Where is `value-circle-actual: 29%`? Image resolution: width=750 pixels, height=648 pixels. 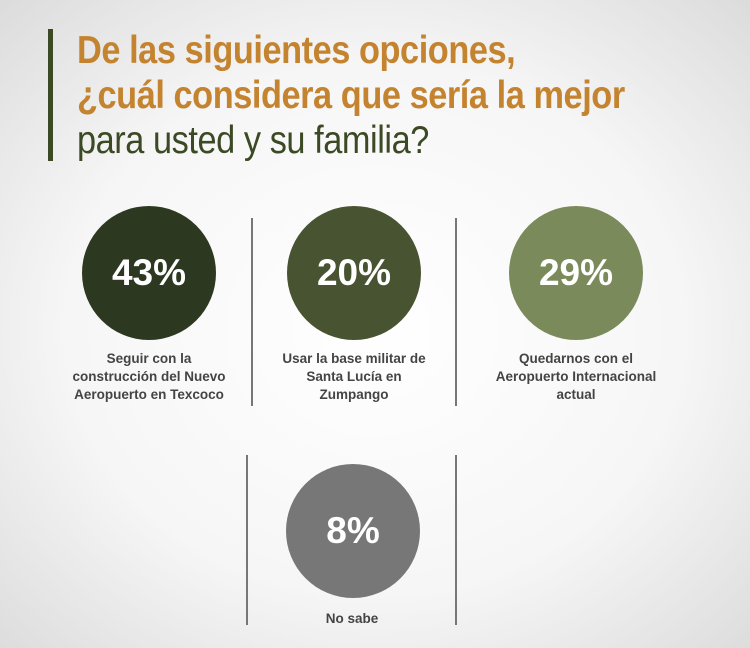 value-circle-actual: 29% is located at coordinates (576, 273).